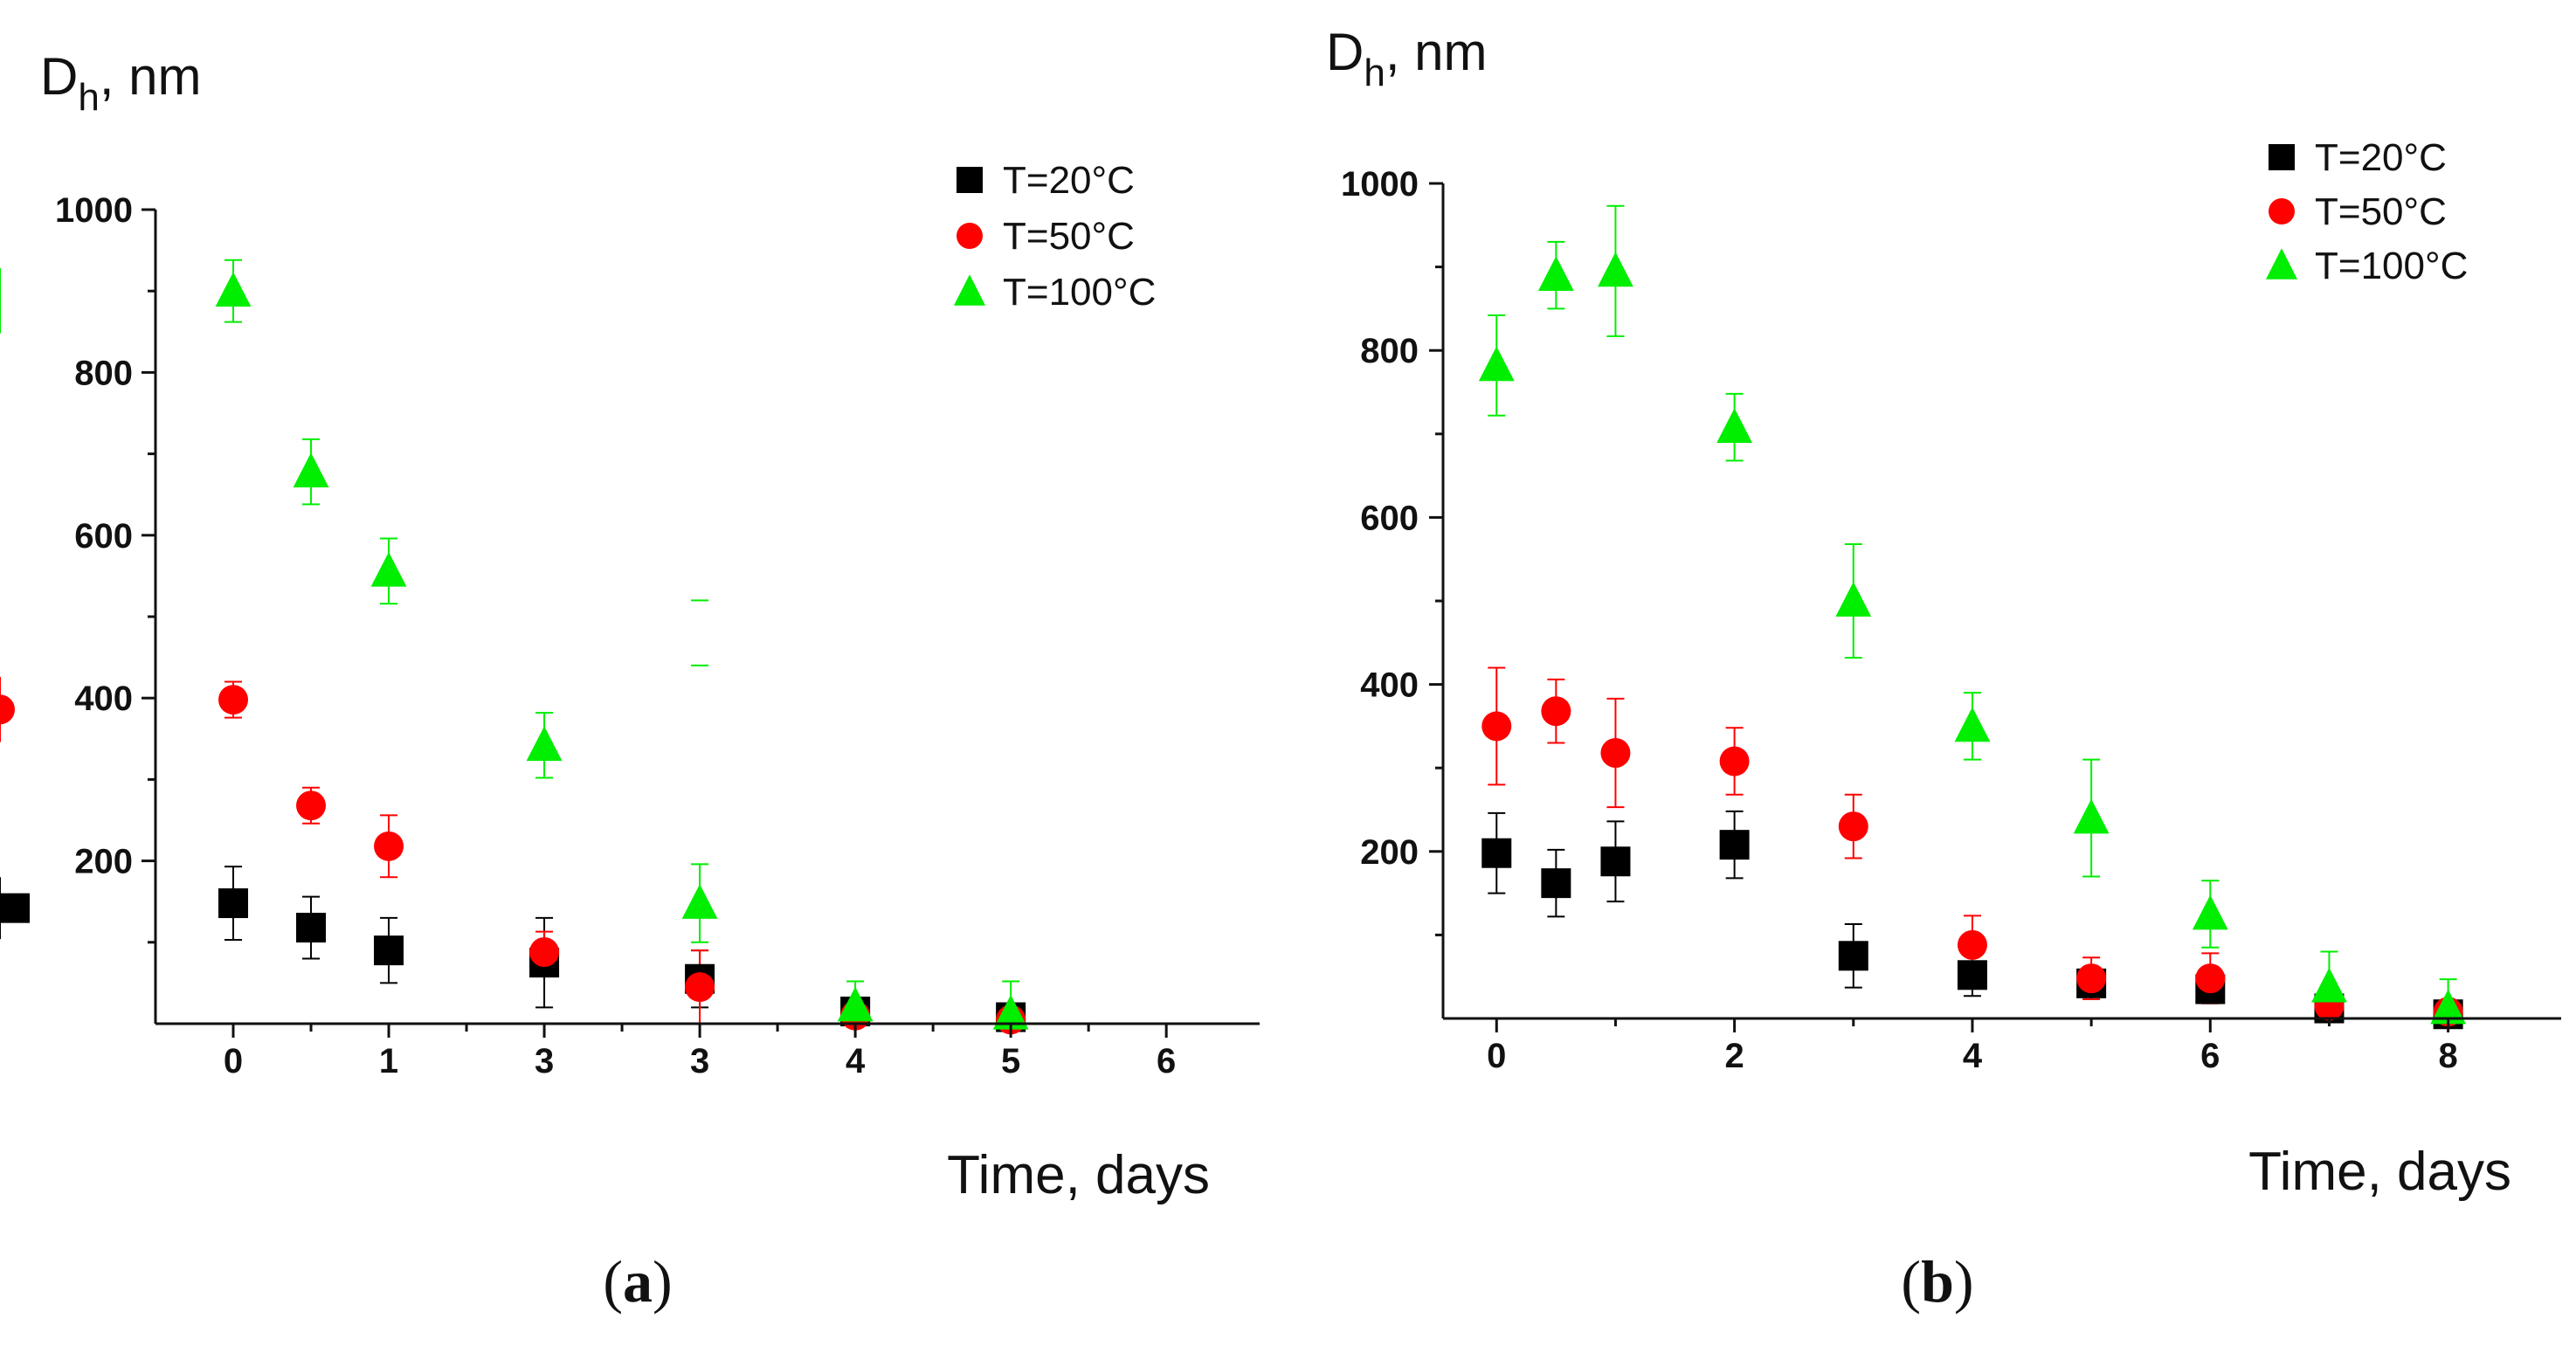 Image resolution: width=2576 pixels, height=1346 pixels. Describe the element at coordinates (1937, 1281) in the screenshot. I see `panel-label-b: (b)` at that location.